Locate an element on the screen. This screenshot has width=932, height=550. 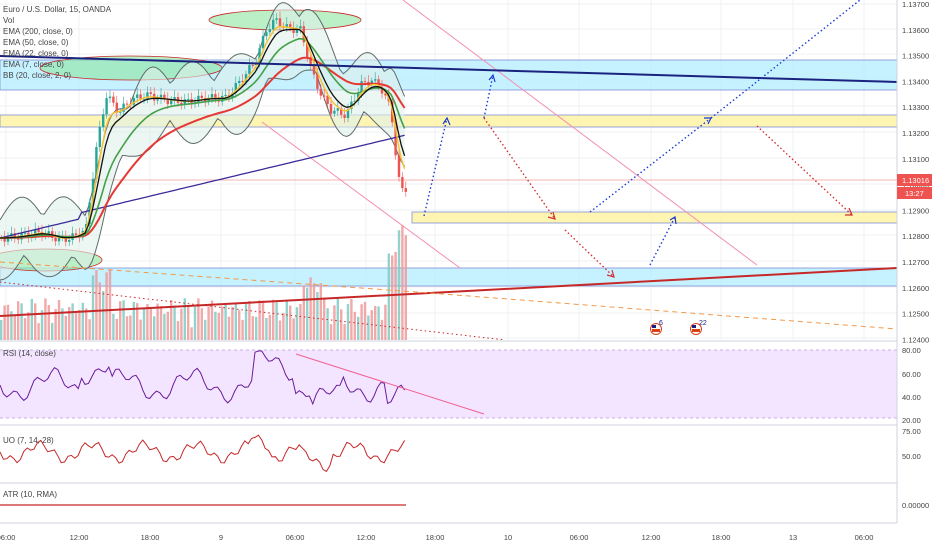
legend-ema22: EMA (22, close, 0) is located at coordinates (36, 53).